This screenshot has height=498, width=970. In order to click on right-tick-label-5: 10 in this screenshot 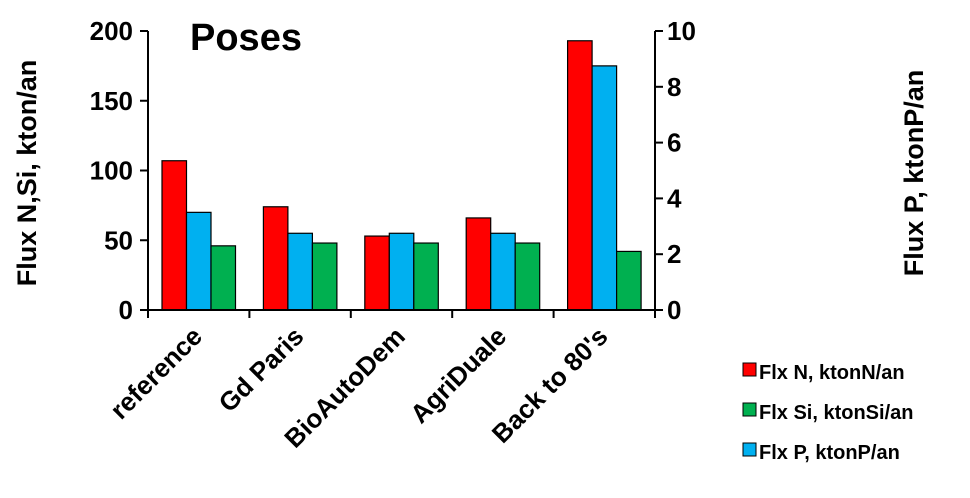, I will do `click(681, 31)`.